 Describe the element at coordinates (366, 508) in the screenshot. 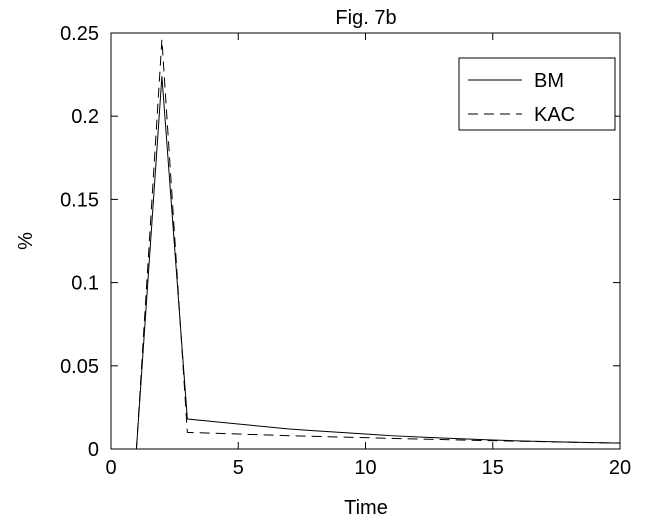

I see `x-axis-label: Time` at that location.